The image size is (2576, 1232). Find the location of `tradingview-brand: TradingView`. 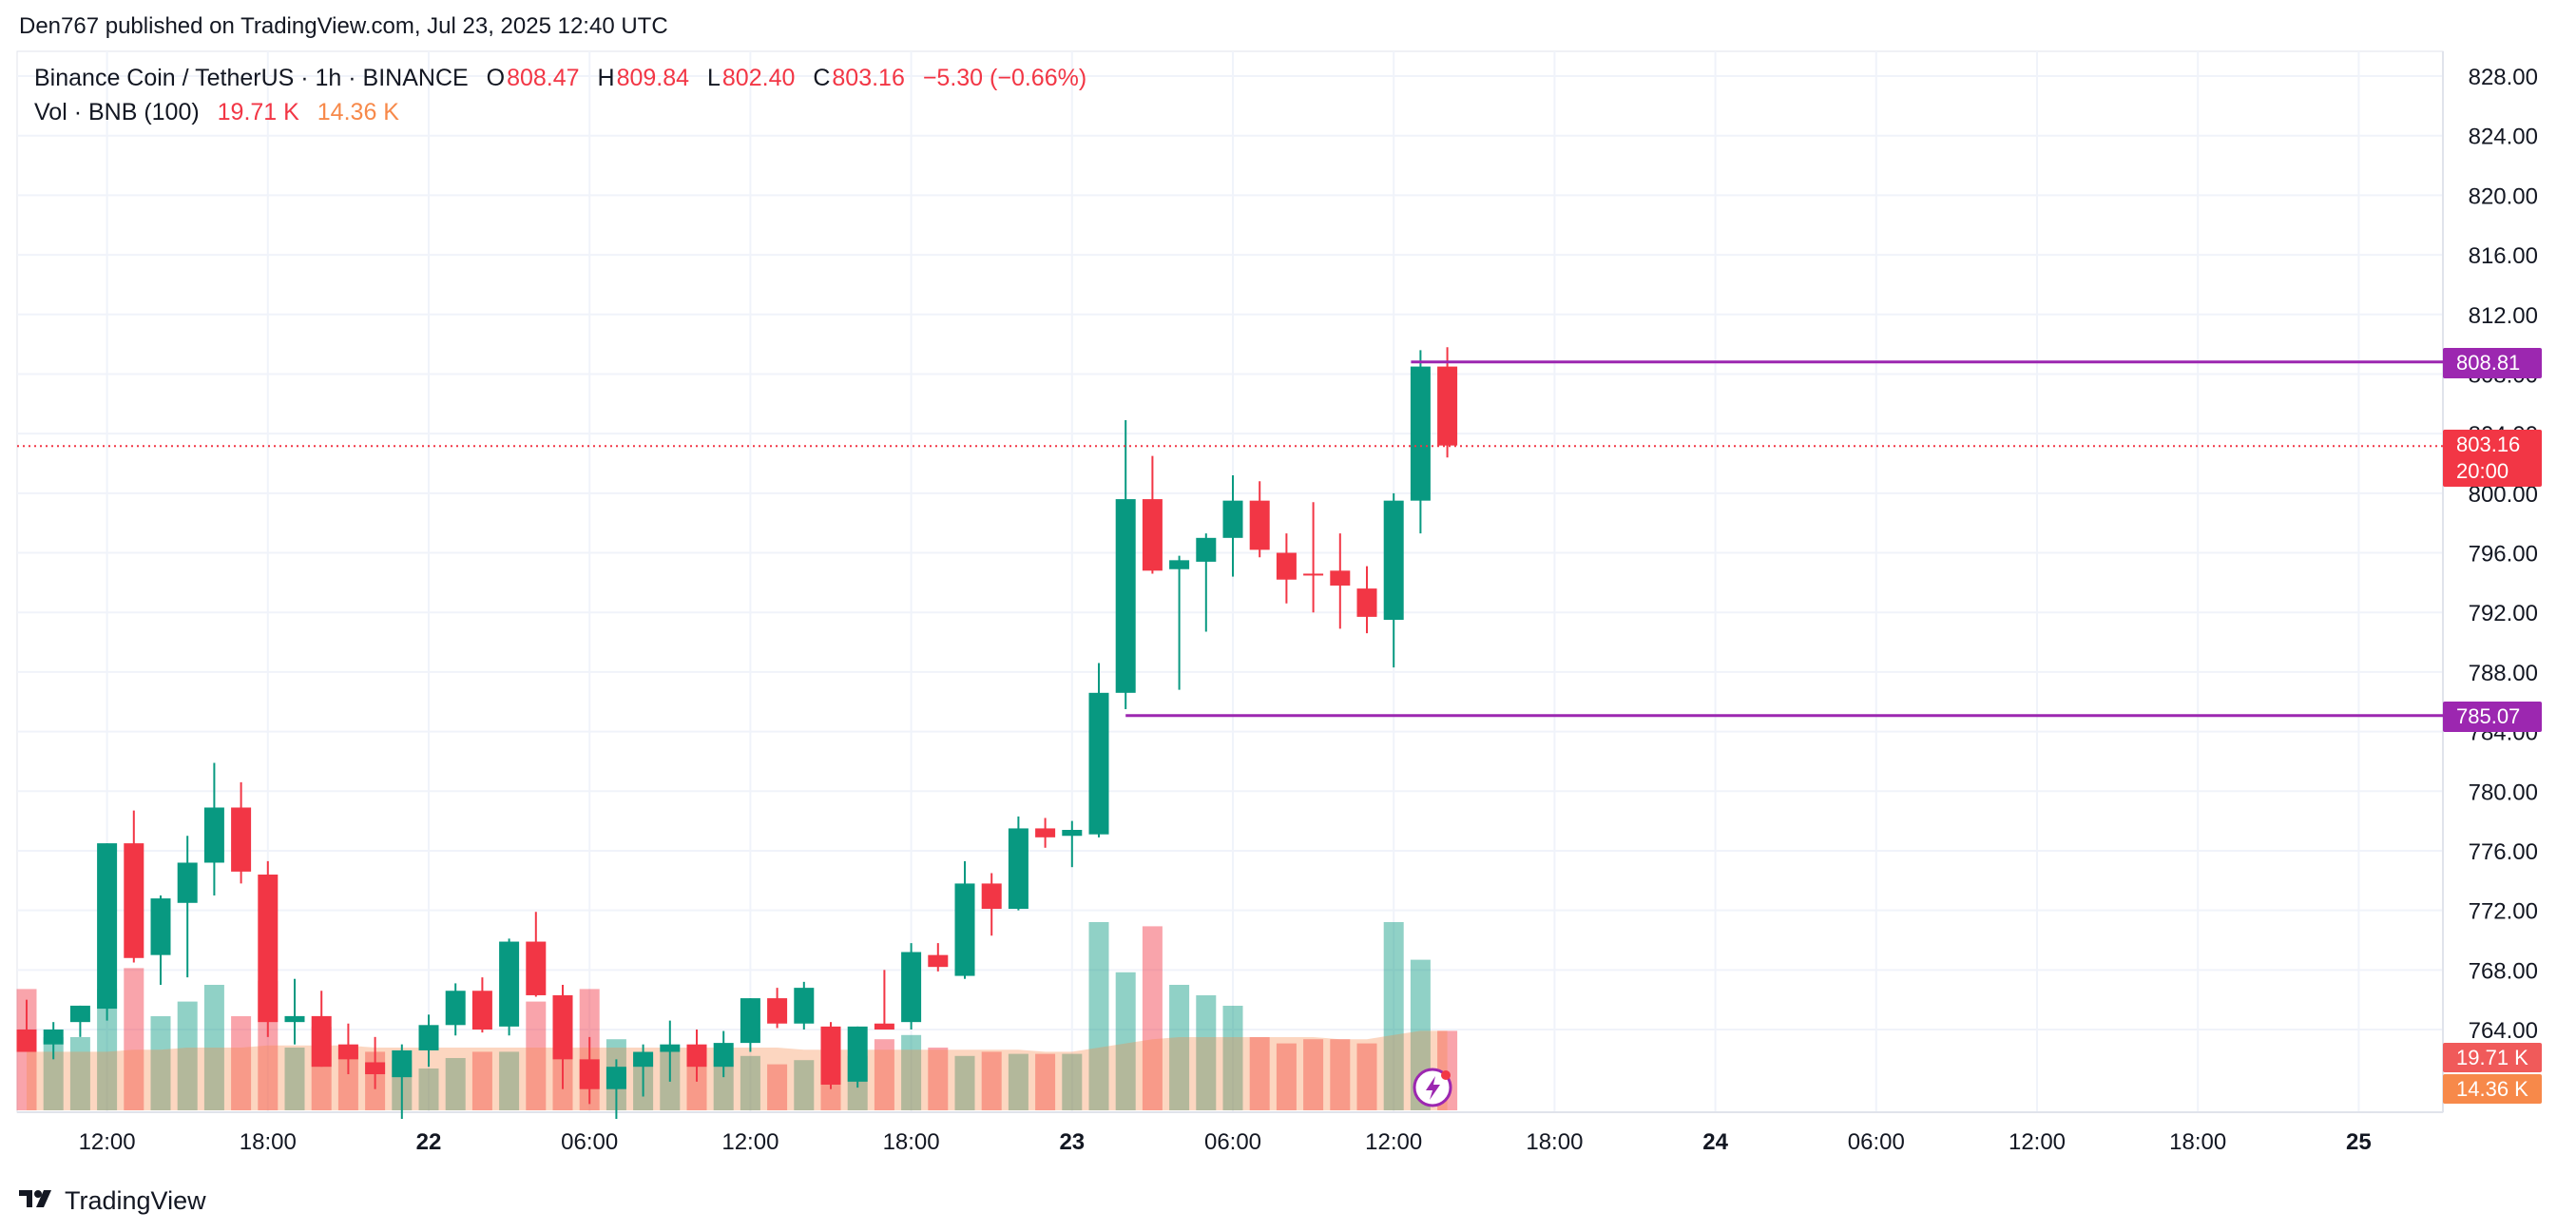

tradingview-brand: TradingView is located at coordinates (135, 1200).